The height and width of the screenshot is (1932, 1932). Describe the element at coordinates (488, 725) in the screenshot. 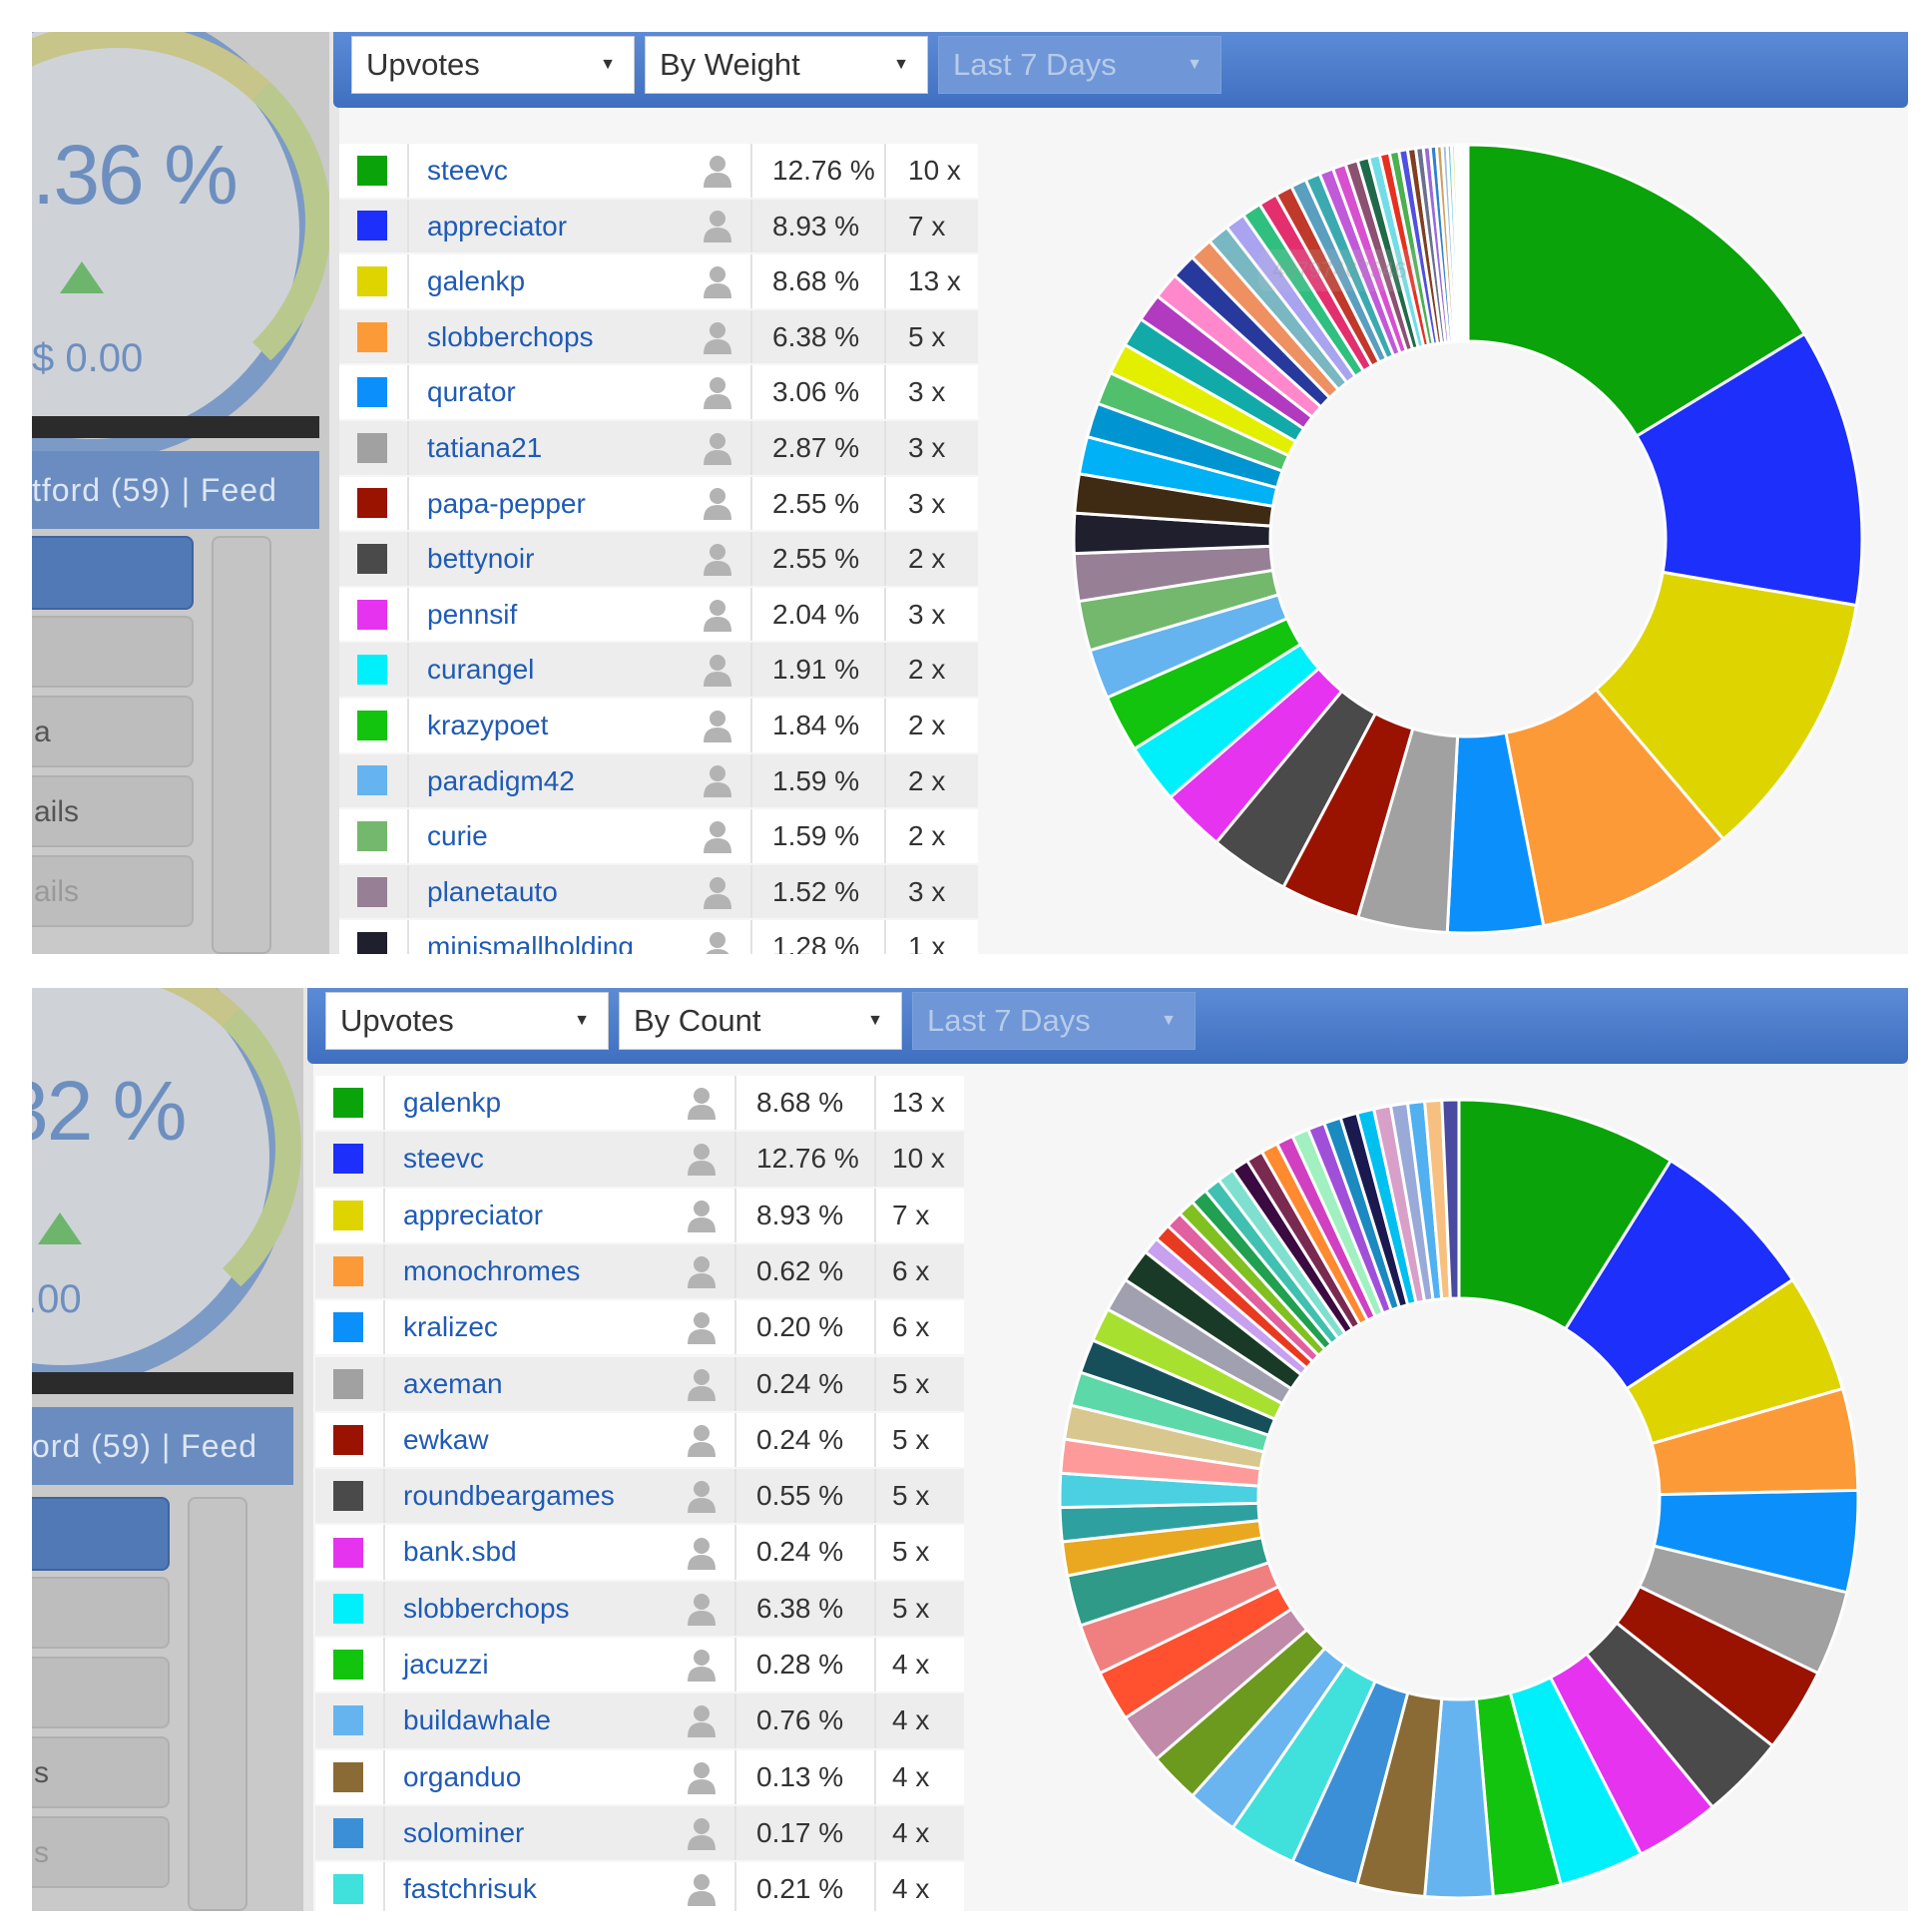

I see `voter-link: krazypoet` at that location.